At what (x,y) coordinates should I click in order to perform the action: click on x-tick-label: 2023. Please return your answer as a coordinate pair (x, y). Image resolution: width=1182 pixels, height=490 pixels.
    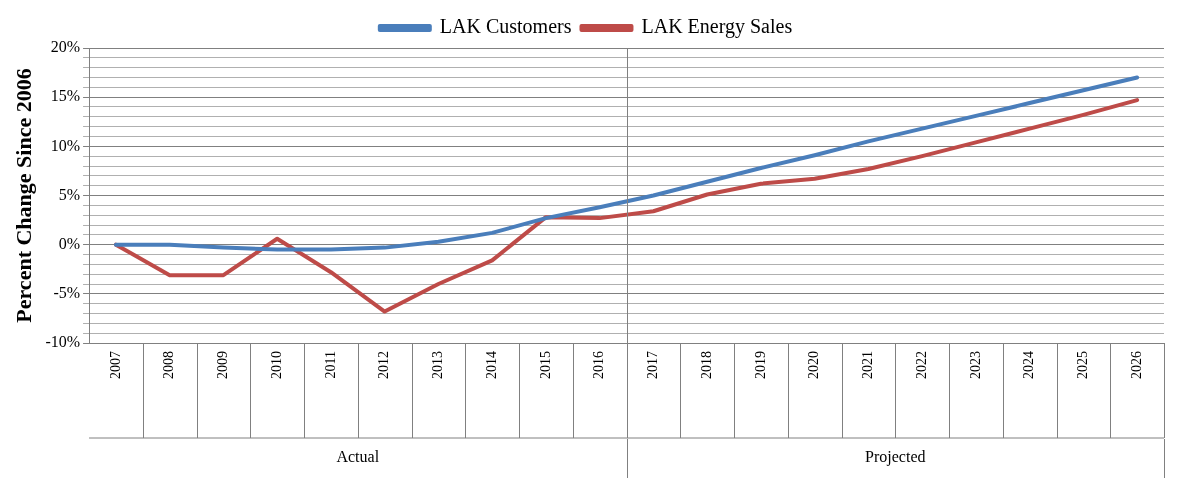
    Looking at the image, I should click on (975, 365).